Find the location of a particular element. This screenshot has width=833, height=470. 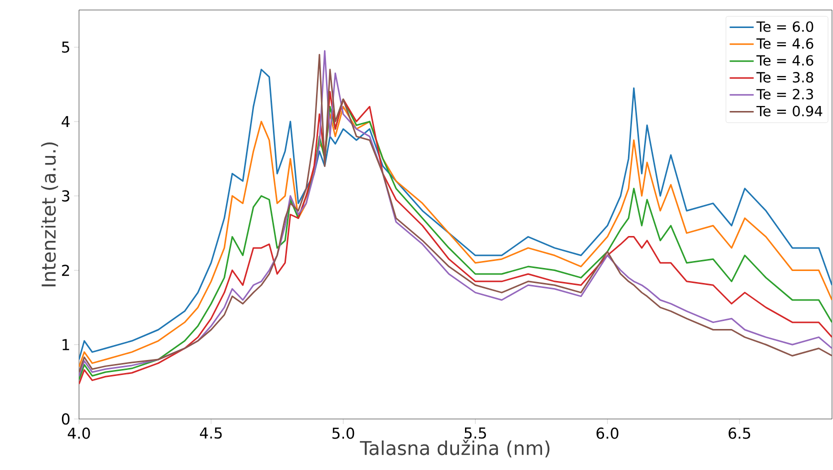

legend-label: Te = 0.94 is located at coordinates (789, 111).